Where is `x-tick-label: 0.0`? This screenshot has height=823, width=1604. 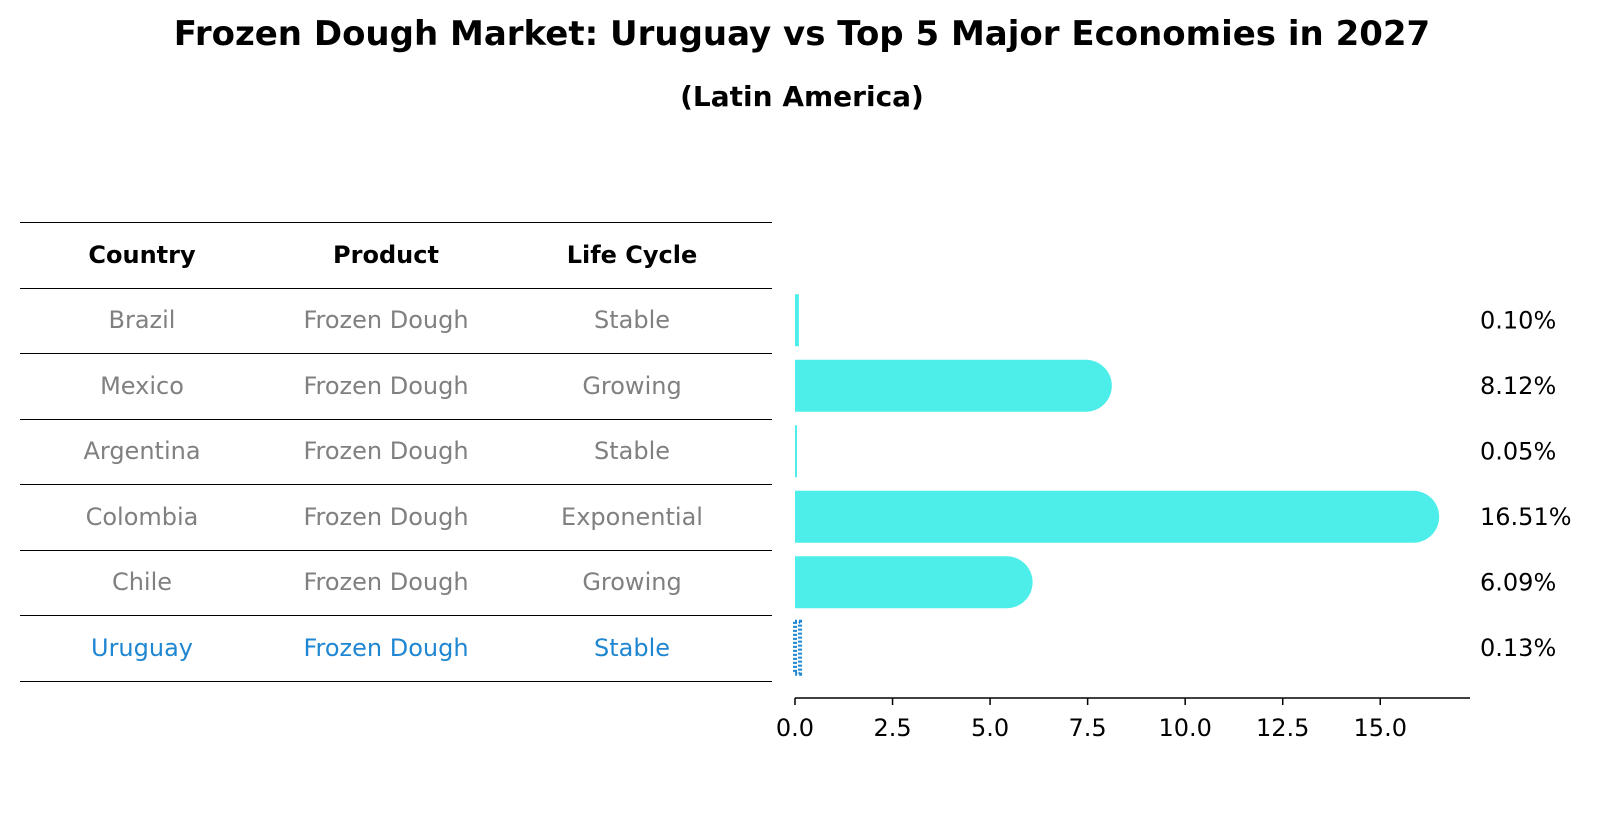
x-tick-label: 0.0 is located at coordinates (795, 728).